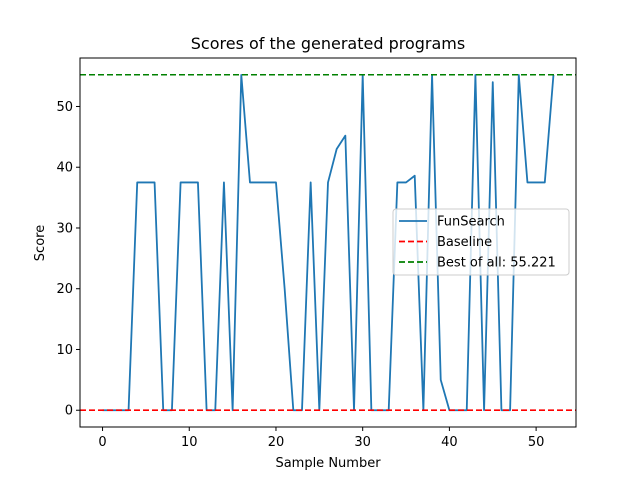 Image resolution: width=640 pixels, height=480 pixels. I want to click on y-tick-label: 0, so click(69, 411).